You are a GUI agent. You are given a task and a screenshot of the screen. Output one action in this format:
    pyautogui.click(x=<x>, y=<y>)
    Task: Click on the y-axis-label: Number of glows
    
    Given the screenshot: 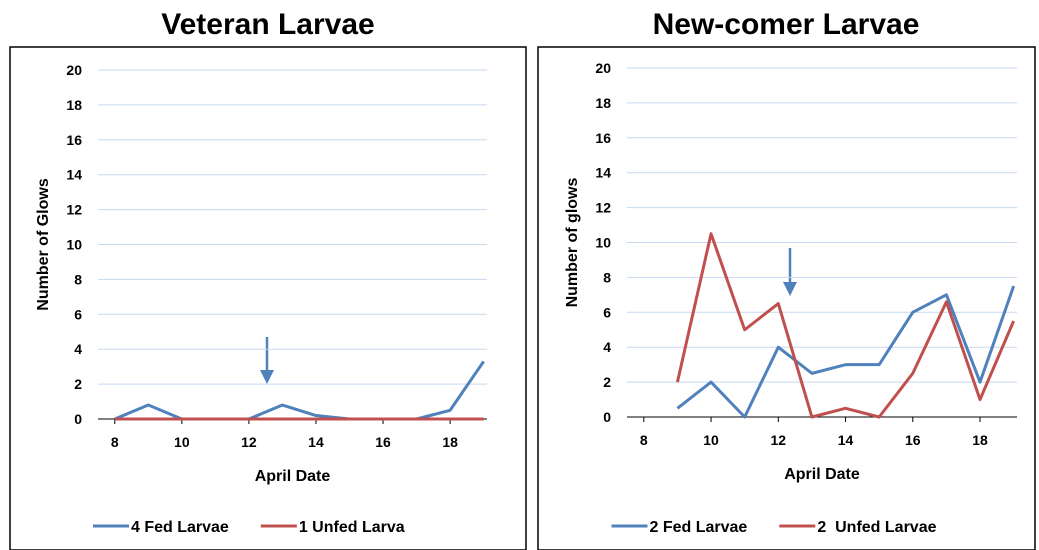 What is the action you would take?
    pyautogui.click(x=572, y=243)
    